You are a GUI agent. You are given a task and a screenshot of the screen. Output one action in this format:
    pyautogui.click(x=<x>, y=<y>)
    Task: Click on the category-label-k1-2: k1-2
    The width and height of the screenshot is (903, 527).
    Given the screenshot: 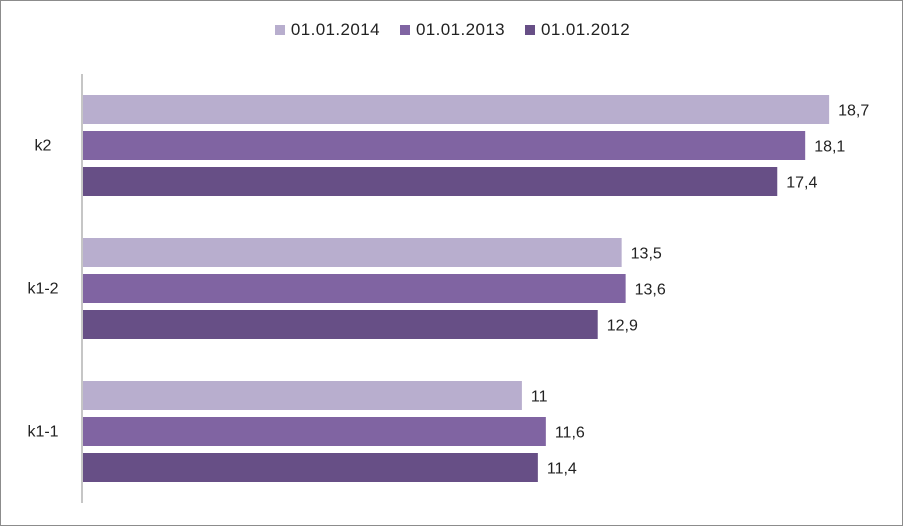 What is the action you would take?
    pyautogui.click(x=42, y=289)
    